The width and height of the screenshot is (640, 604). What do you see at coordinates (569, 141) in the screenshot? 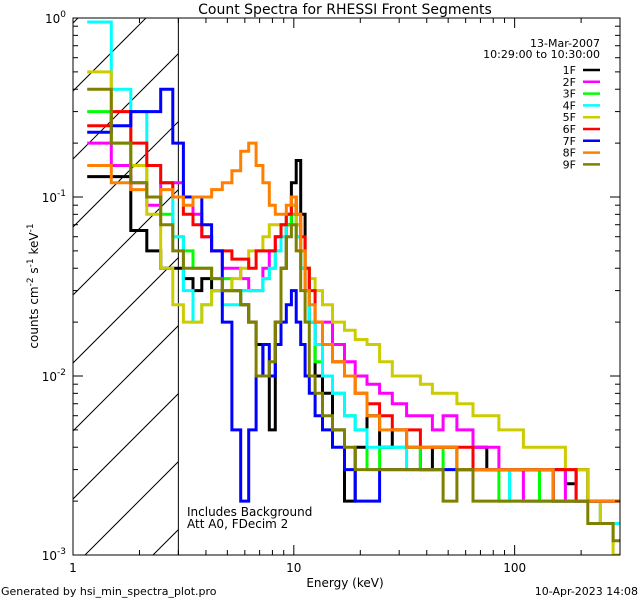
I see `legend-label: 7F` at bounding box center [569, 141].